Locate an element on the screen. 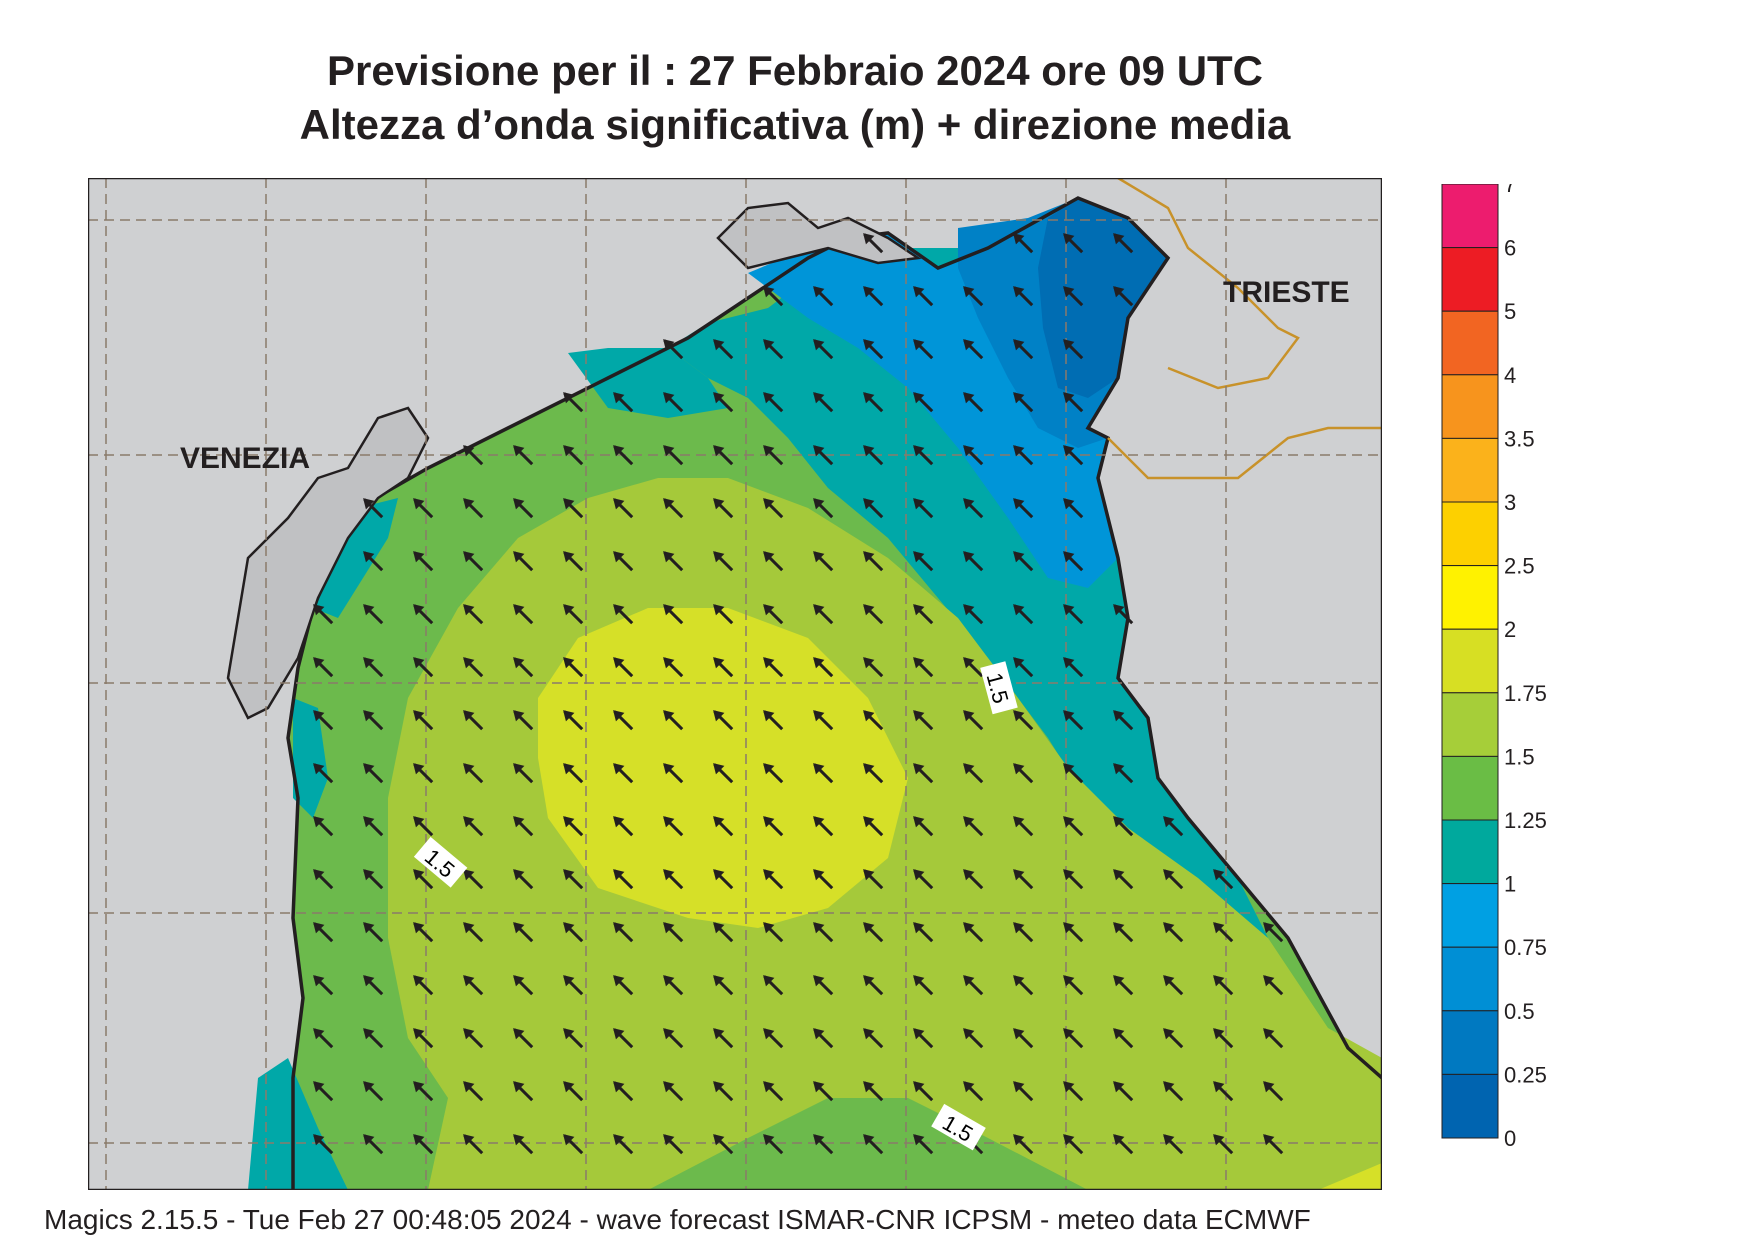 The width and height of the screenshot is (1755, 1242). legend-swatch is located at coordinates (1470, 279).